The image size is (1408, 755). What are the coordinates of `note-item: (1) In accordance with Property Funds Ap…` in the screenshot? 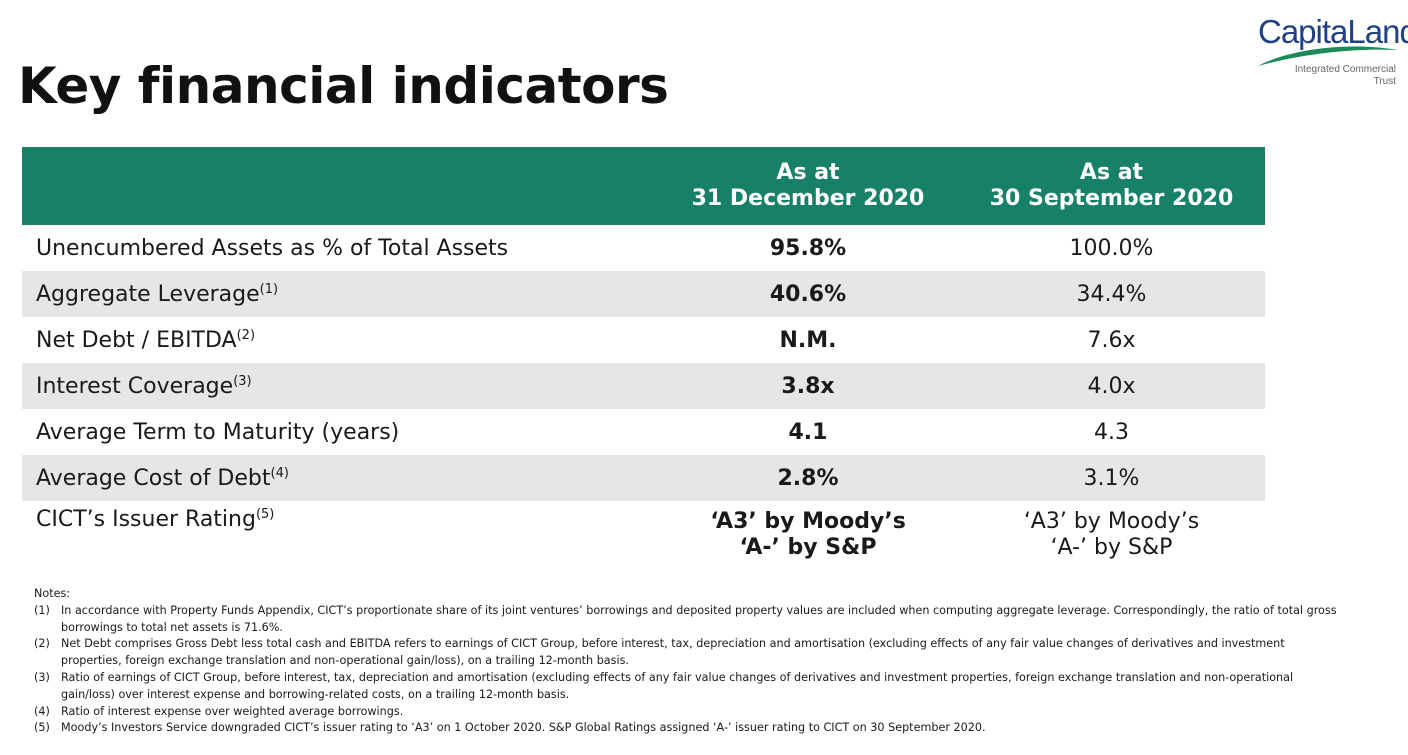 It's located at (689, 620).